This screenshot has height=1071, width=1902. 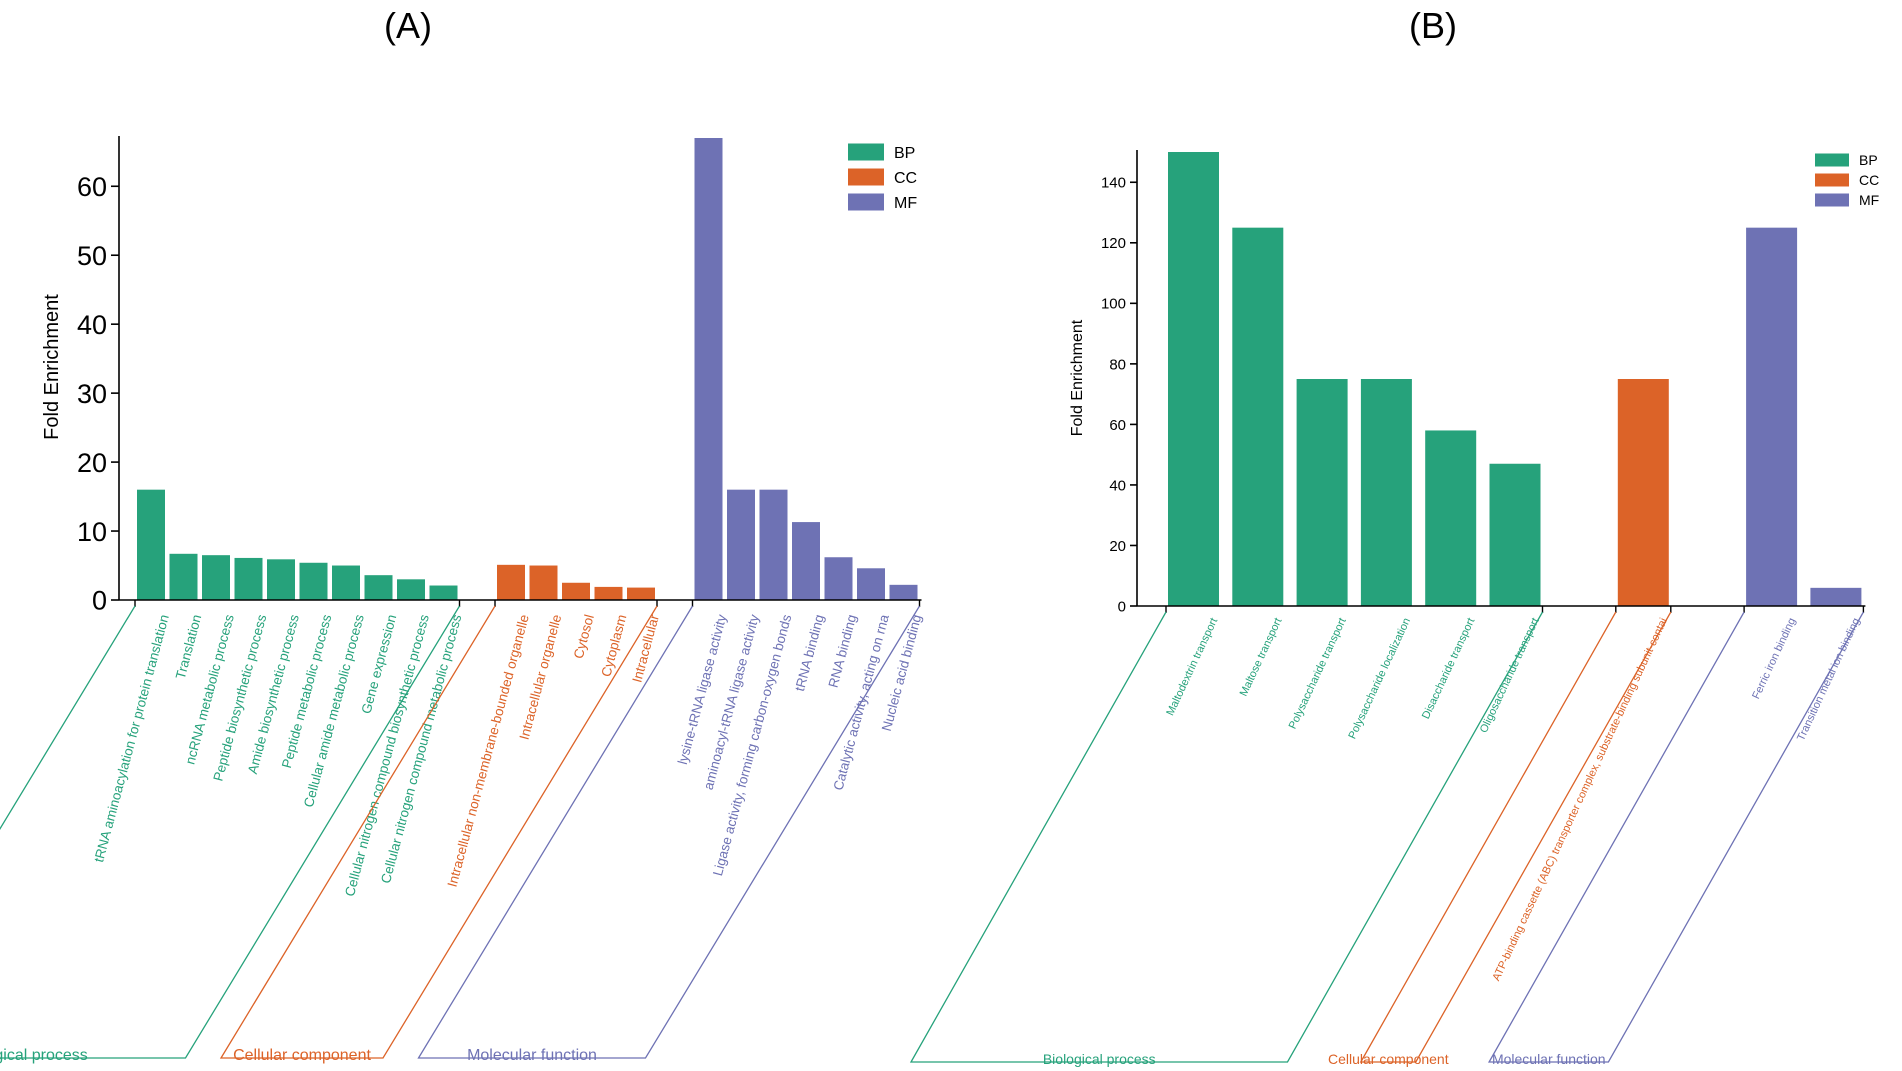 I want to click on panel-a-bar-cellular-amide-metabolic-process, so click(x=346, y=582).